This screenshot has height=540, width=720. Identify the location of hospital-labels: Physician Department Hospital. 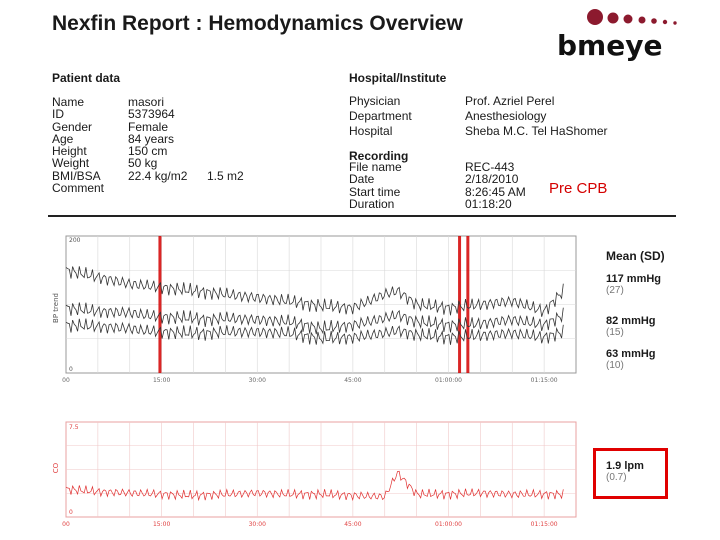
(380, 116).